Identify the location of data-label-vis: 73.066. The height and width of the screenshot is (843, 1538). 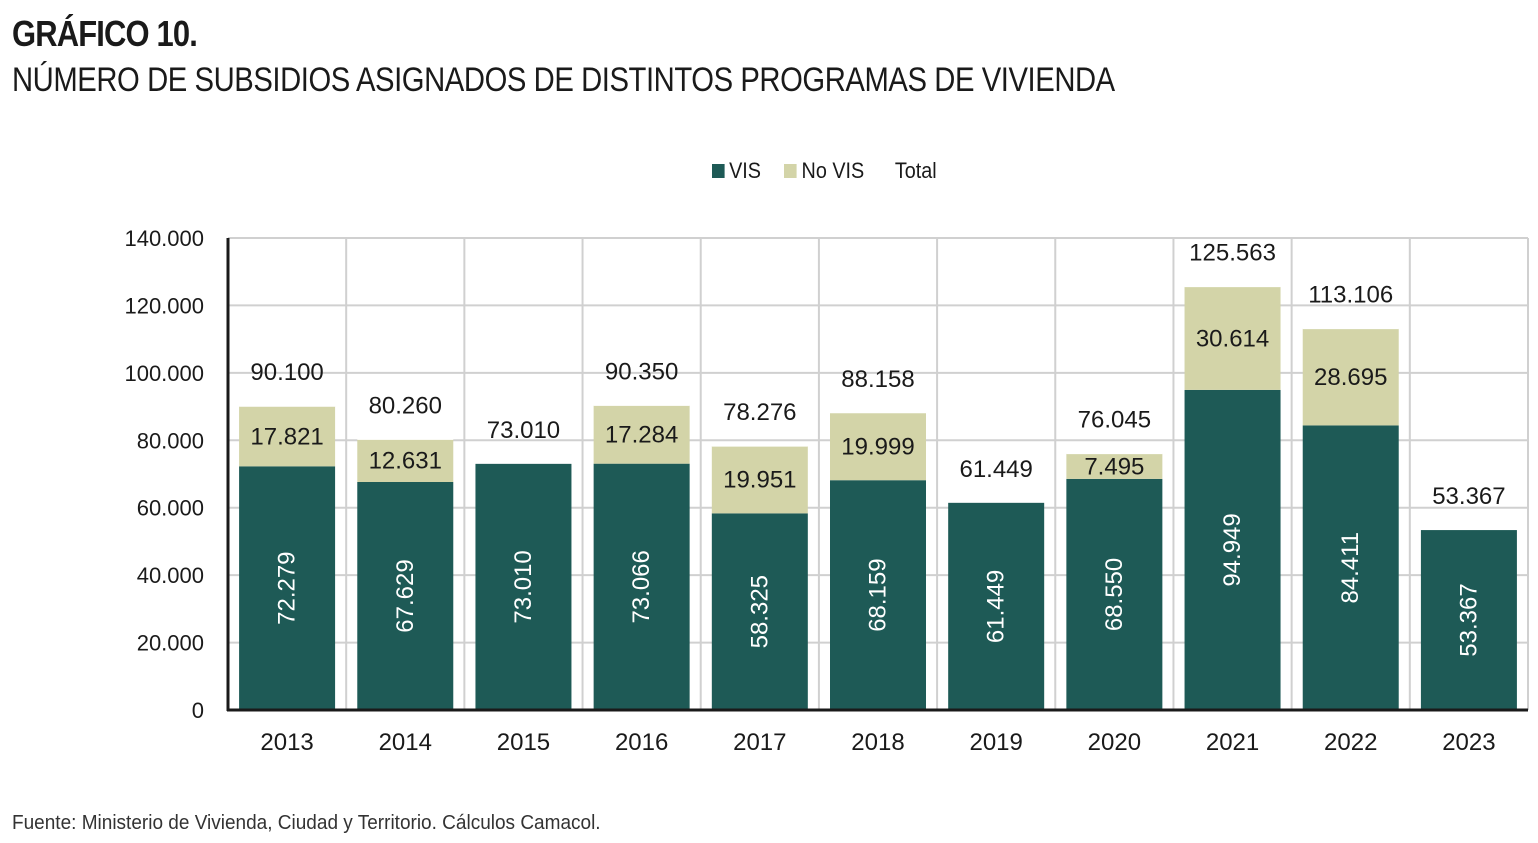
(641, 586).